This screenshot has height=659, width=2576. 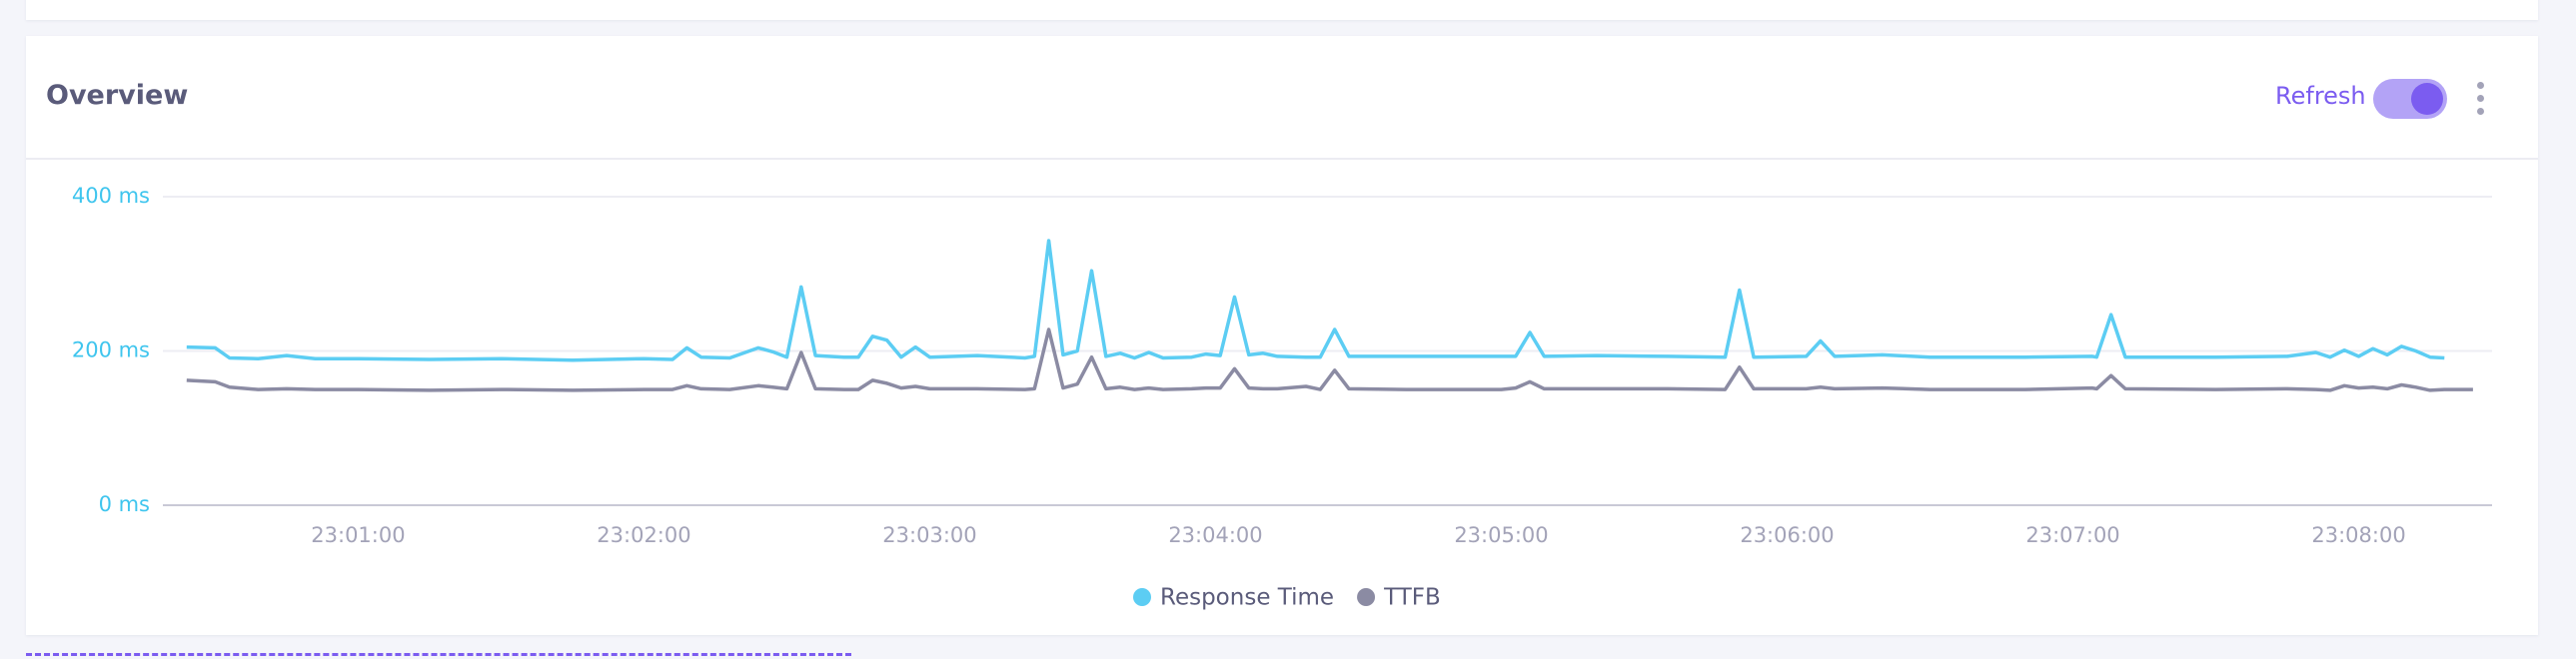 What do you see at coordinates (358, 535) in the screenshot?
I see `x-tick-label: 23:01:00` at bounding box center [358, 535].